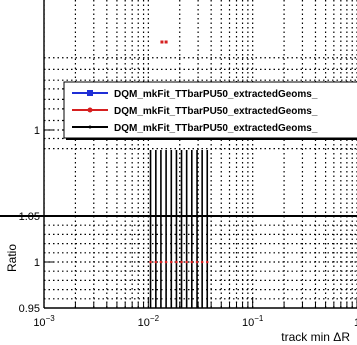  I want to click on x-tick-label: 1, so click(355, 323).